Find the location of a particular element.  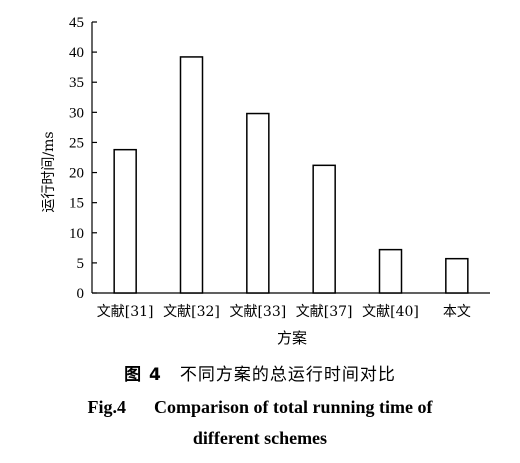

y-tick-label: 25 is located at coordinates (76, 143).